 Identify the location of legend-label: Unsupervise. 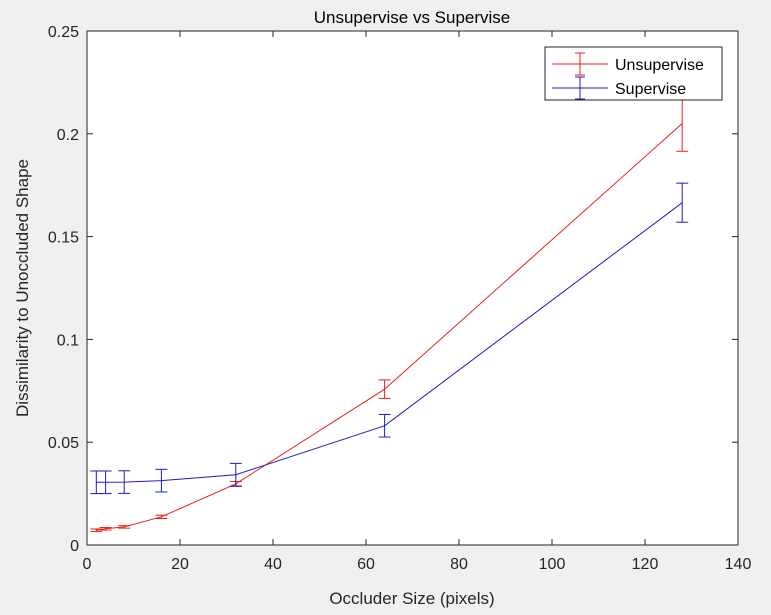
(659, 65).